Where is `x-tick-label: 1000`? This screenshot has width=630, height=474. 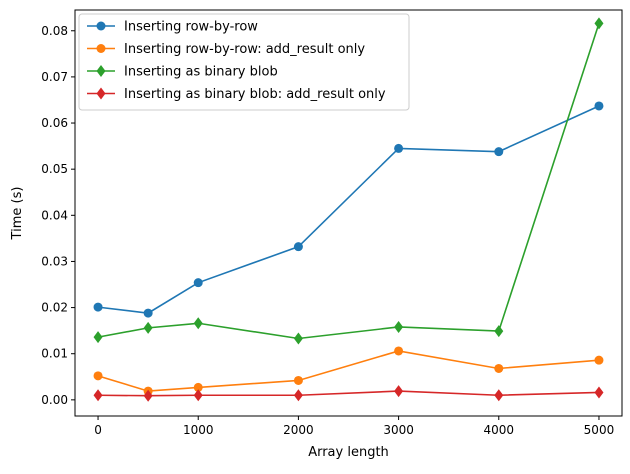 x-tick-label: 1000 is located at coordinates (198, 430).